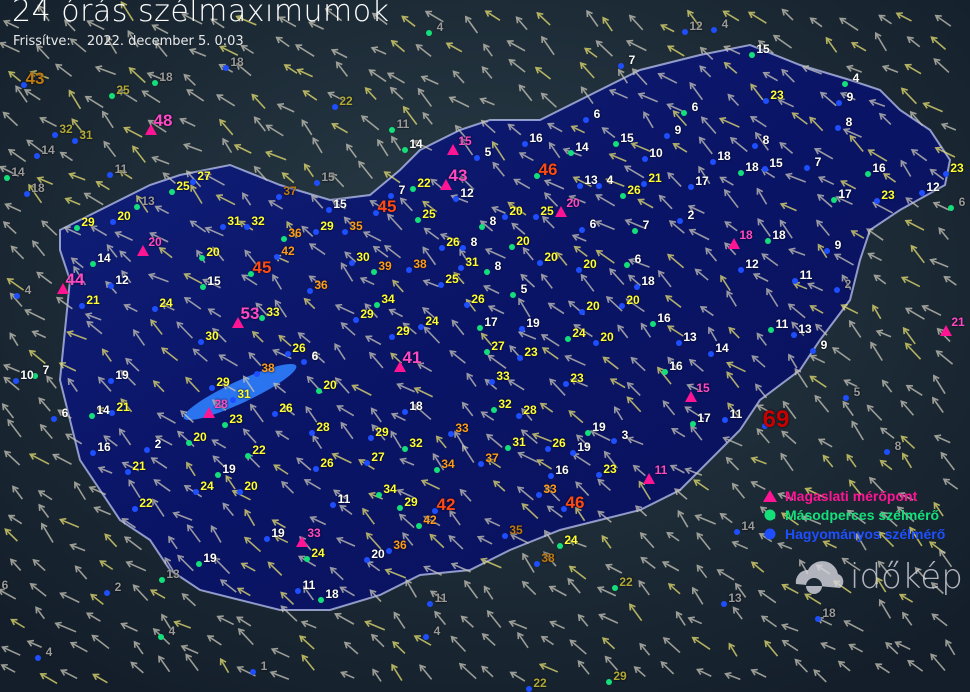 This screenshot has width=970, height=692. What do you see at coordinates (725, 24) in the screenshot?
I see `station-value: 4` at bounding box center [725, 24].